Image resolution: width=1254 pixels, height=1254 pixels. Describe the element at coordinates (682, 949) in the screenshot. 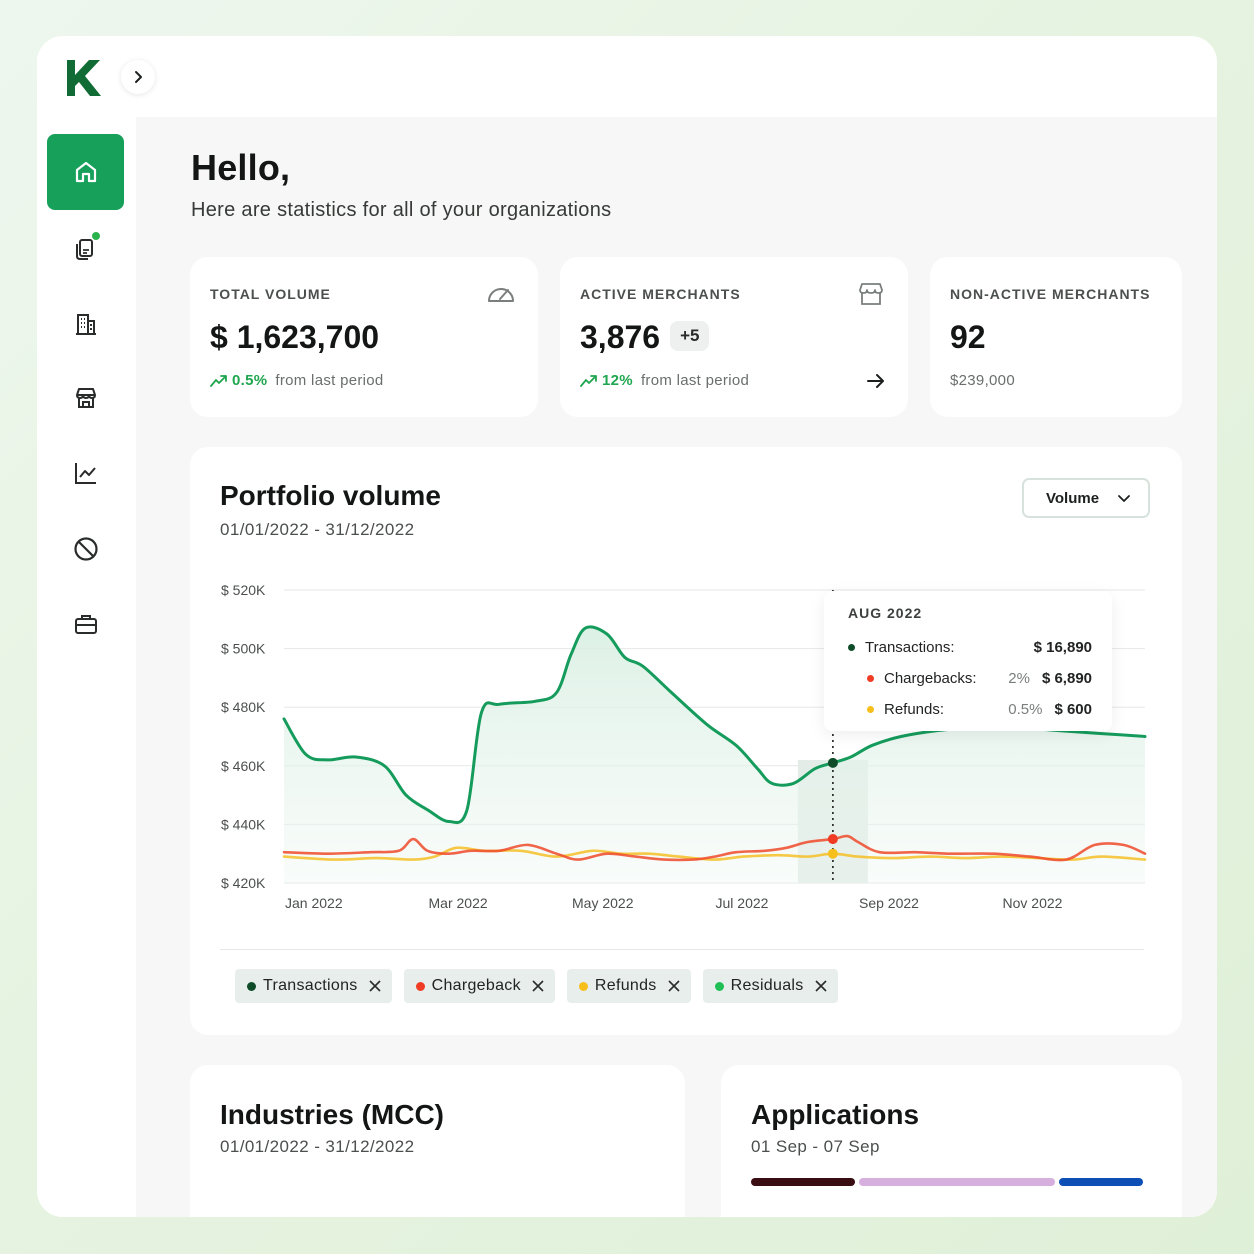

I see `divider` at that location.